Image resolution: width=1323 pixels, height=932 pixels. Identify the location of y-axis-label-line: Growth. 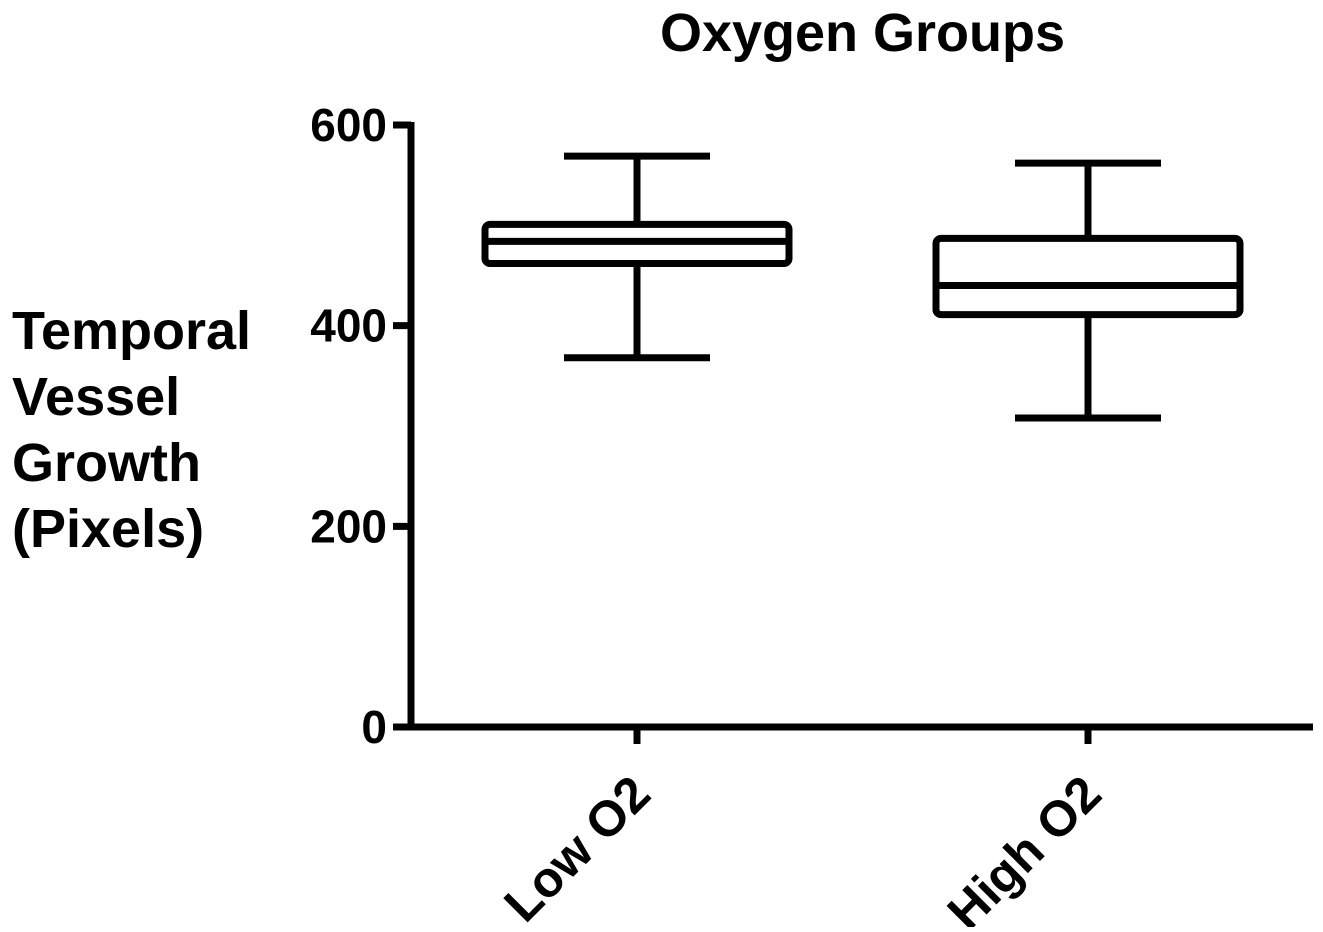
(106, 463).